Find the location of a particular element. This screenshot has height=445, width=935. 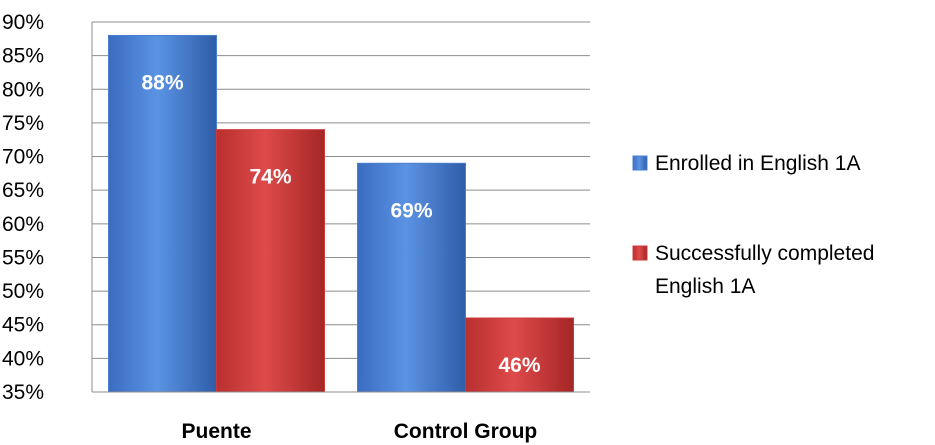

y-tick-label: 60% is located at coordinates (23, 224).